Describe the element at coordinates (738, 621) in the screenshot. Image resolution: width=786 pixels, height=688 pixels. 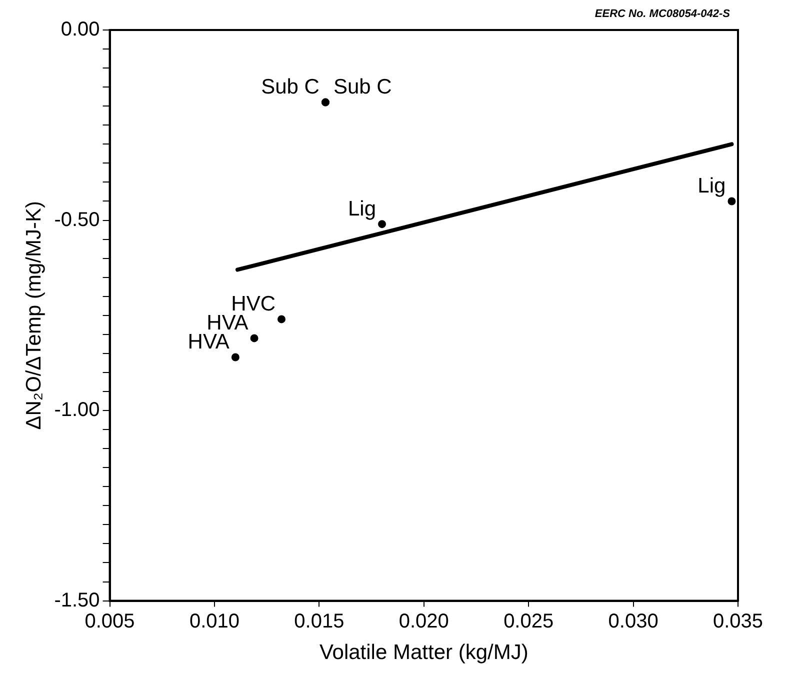
I see `x-tick-label: 0.035` at that location.